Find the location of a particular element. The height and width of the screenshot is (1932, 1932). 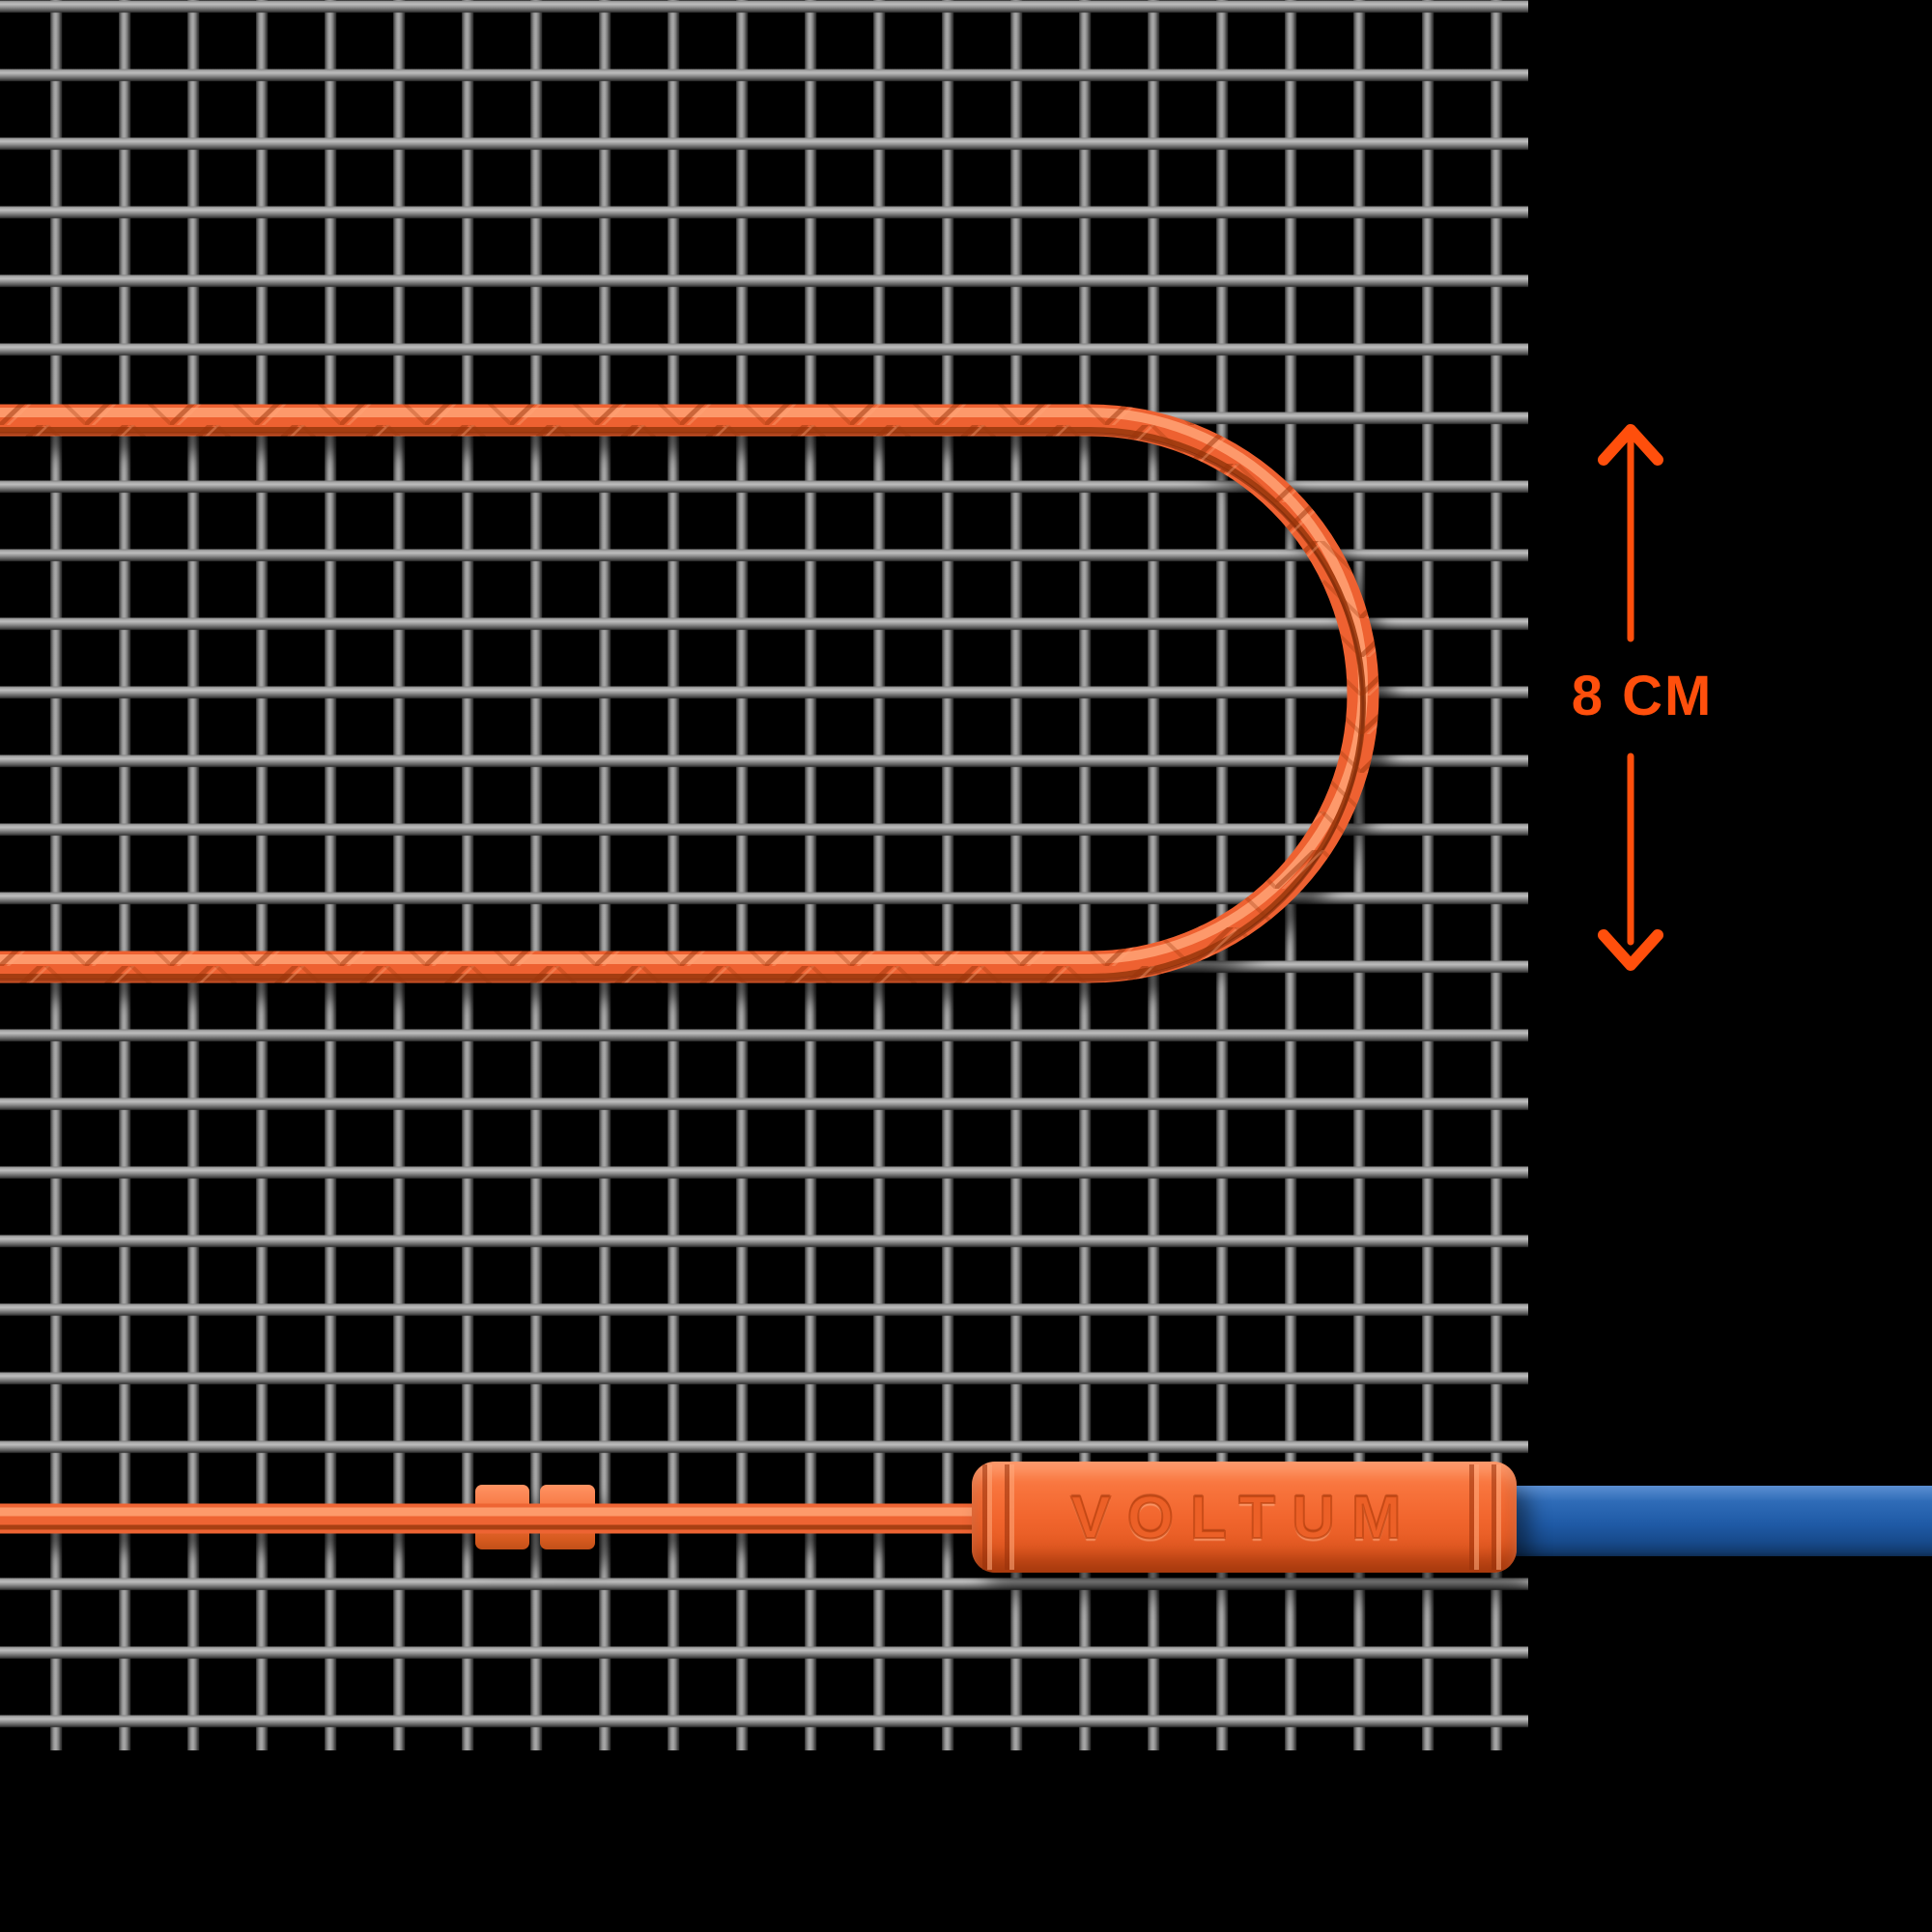

arrow-down-icon is located at coordinates (1630, 950).